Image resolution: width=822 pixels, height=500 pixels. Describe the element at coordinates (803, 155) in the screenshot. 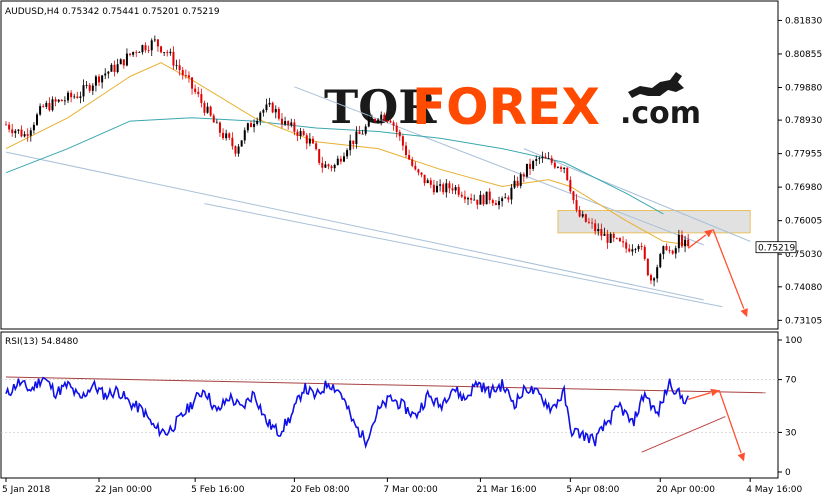

I see `price-tick-label: 0.77955` at that location.